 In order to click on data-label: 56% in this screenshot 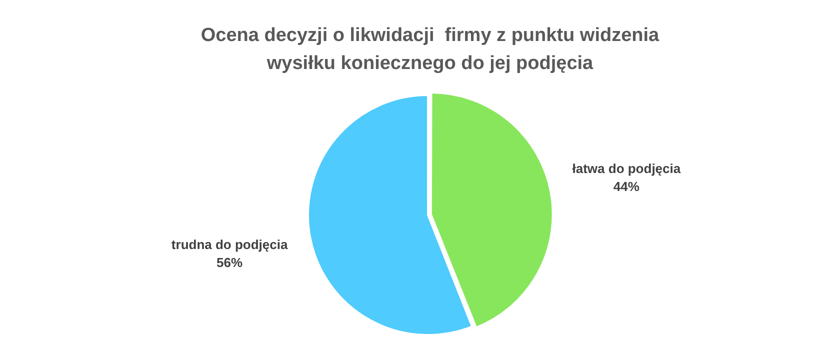, I will do `click(230, 262)`.